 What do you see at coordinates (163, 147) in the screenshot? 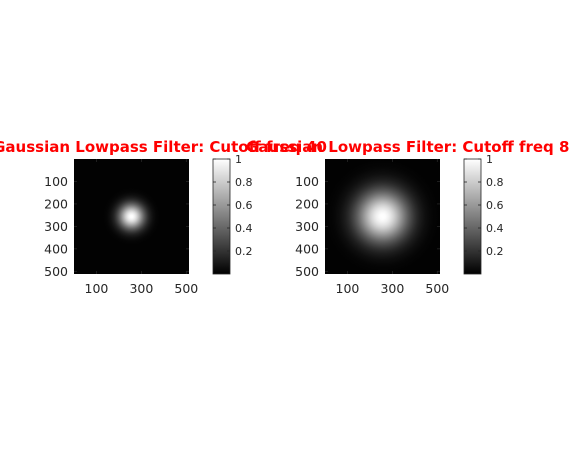
I see `chart-title: Gaussian Lowpass Filter: Cutoff freq 40` at bounding box center [163, 147].